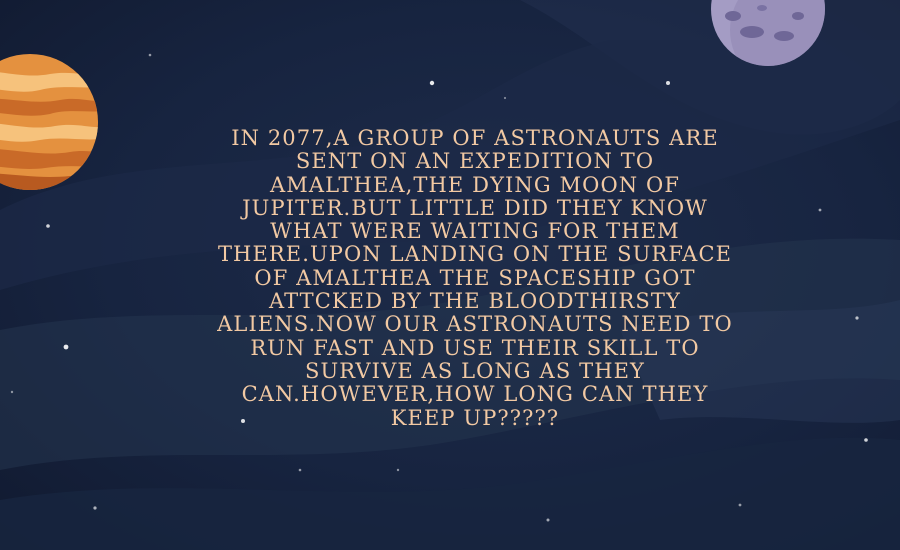  What do you see at coordinates (475, 184) in the screenshot?
I see `story-line: AMALTHEA,THE DYING MOON OF` at bounding box center [475, 184].